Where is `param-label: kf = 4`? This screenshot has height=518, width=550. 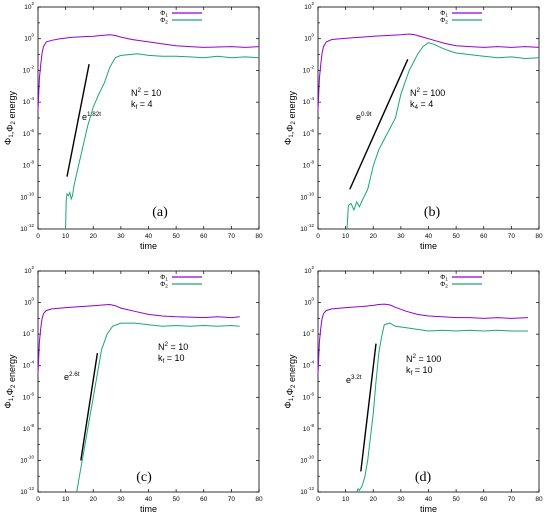 param-label: kf = 4 is located at coordinates (142, 105).